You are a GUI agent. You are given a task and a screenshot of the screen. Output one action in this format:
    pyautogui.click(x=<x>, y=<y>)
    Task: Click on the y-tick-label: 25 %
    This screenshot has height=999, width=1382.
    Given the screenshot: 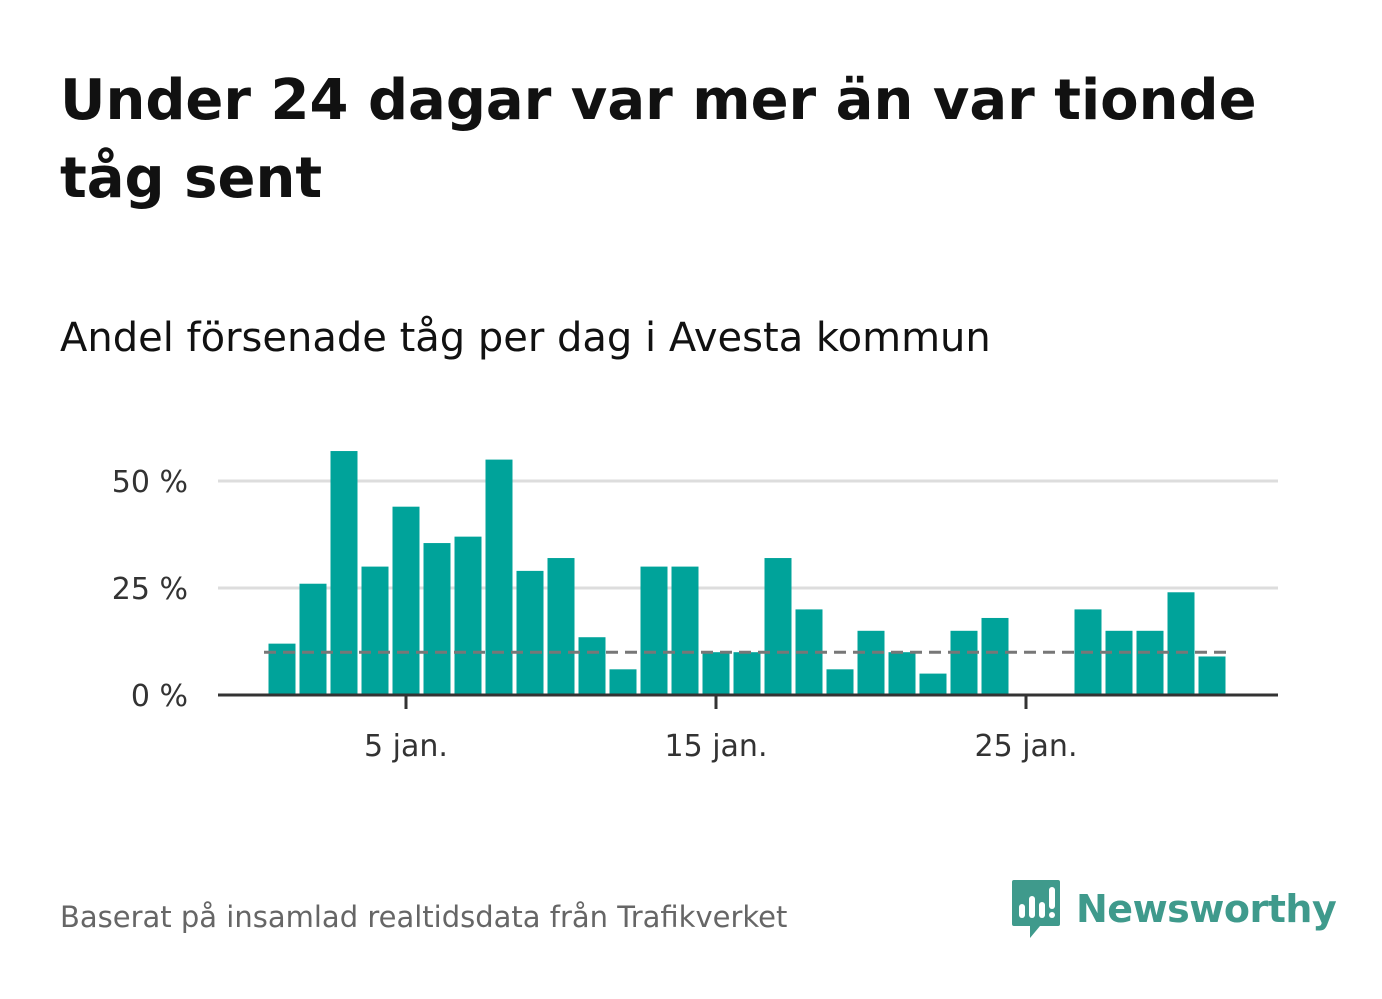 What is the action you would take?
    pyautogui.click(x=150, y=589)
    